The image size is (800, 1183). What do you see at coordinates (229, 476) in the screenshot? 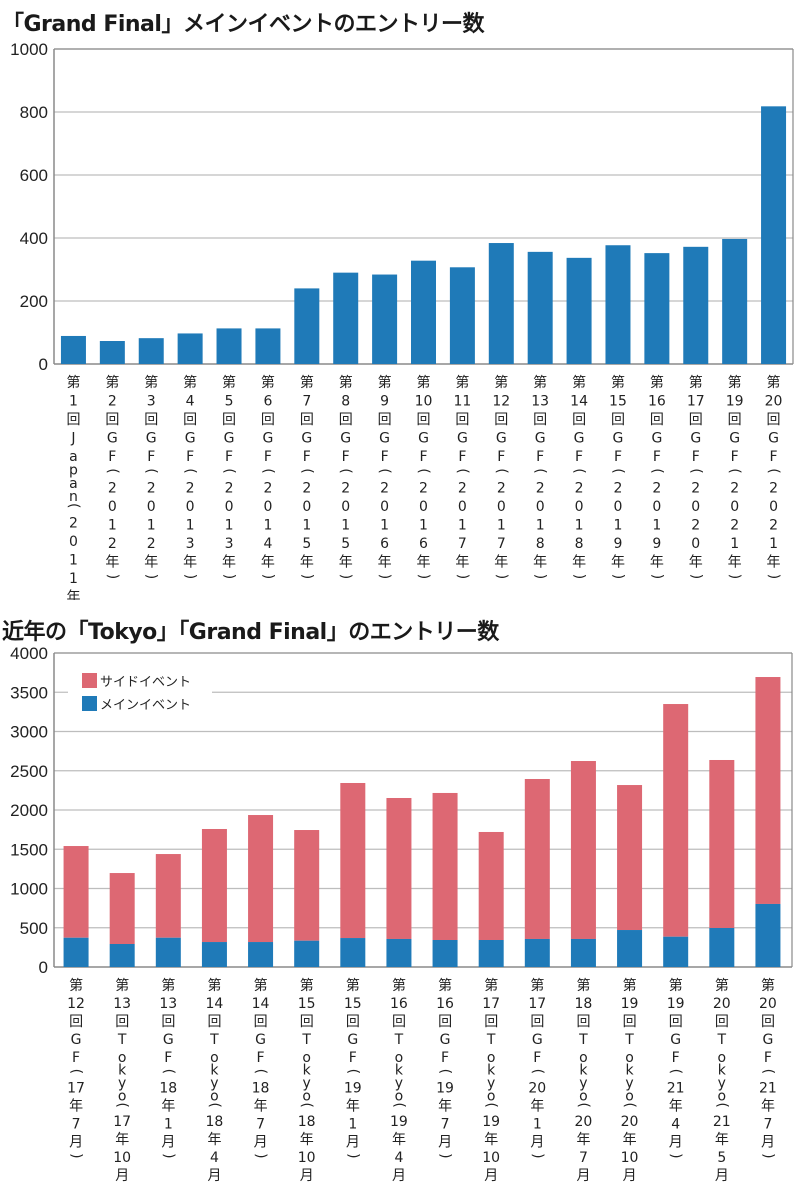
I see `x-tick-label: 第 5 回GF (2 0 1 3 年)` at bounding box center [229, 476].